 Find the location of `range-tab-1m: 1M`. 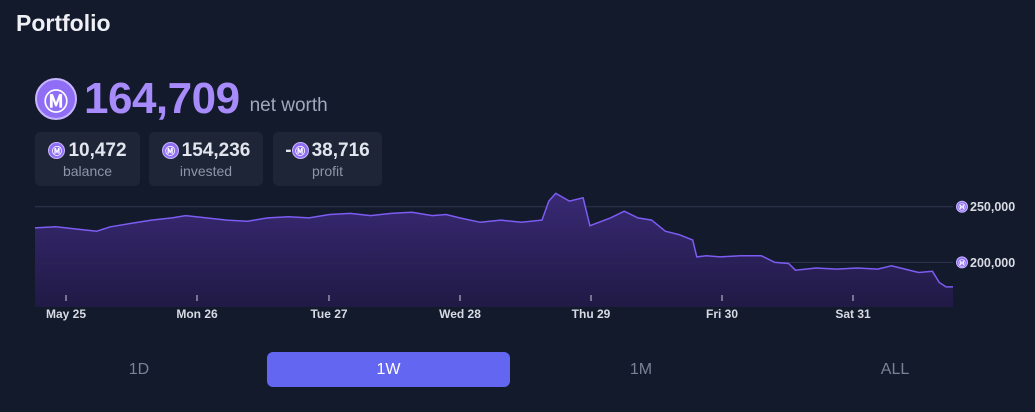

range-tab-1m: 1M is located at coordinates (641, 369).